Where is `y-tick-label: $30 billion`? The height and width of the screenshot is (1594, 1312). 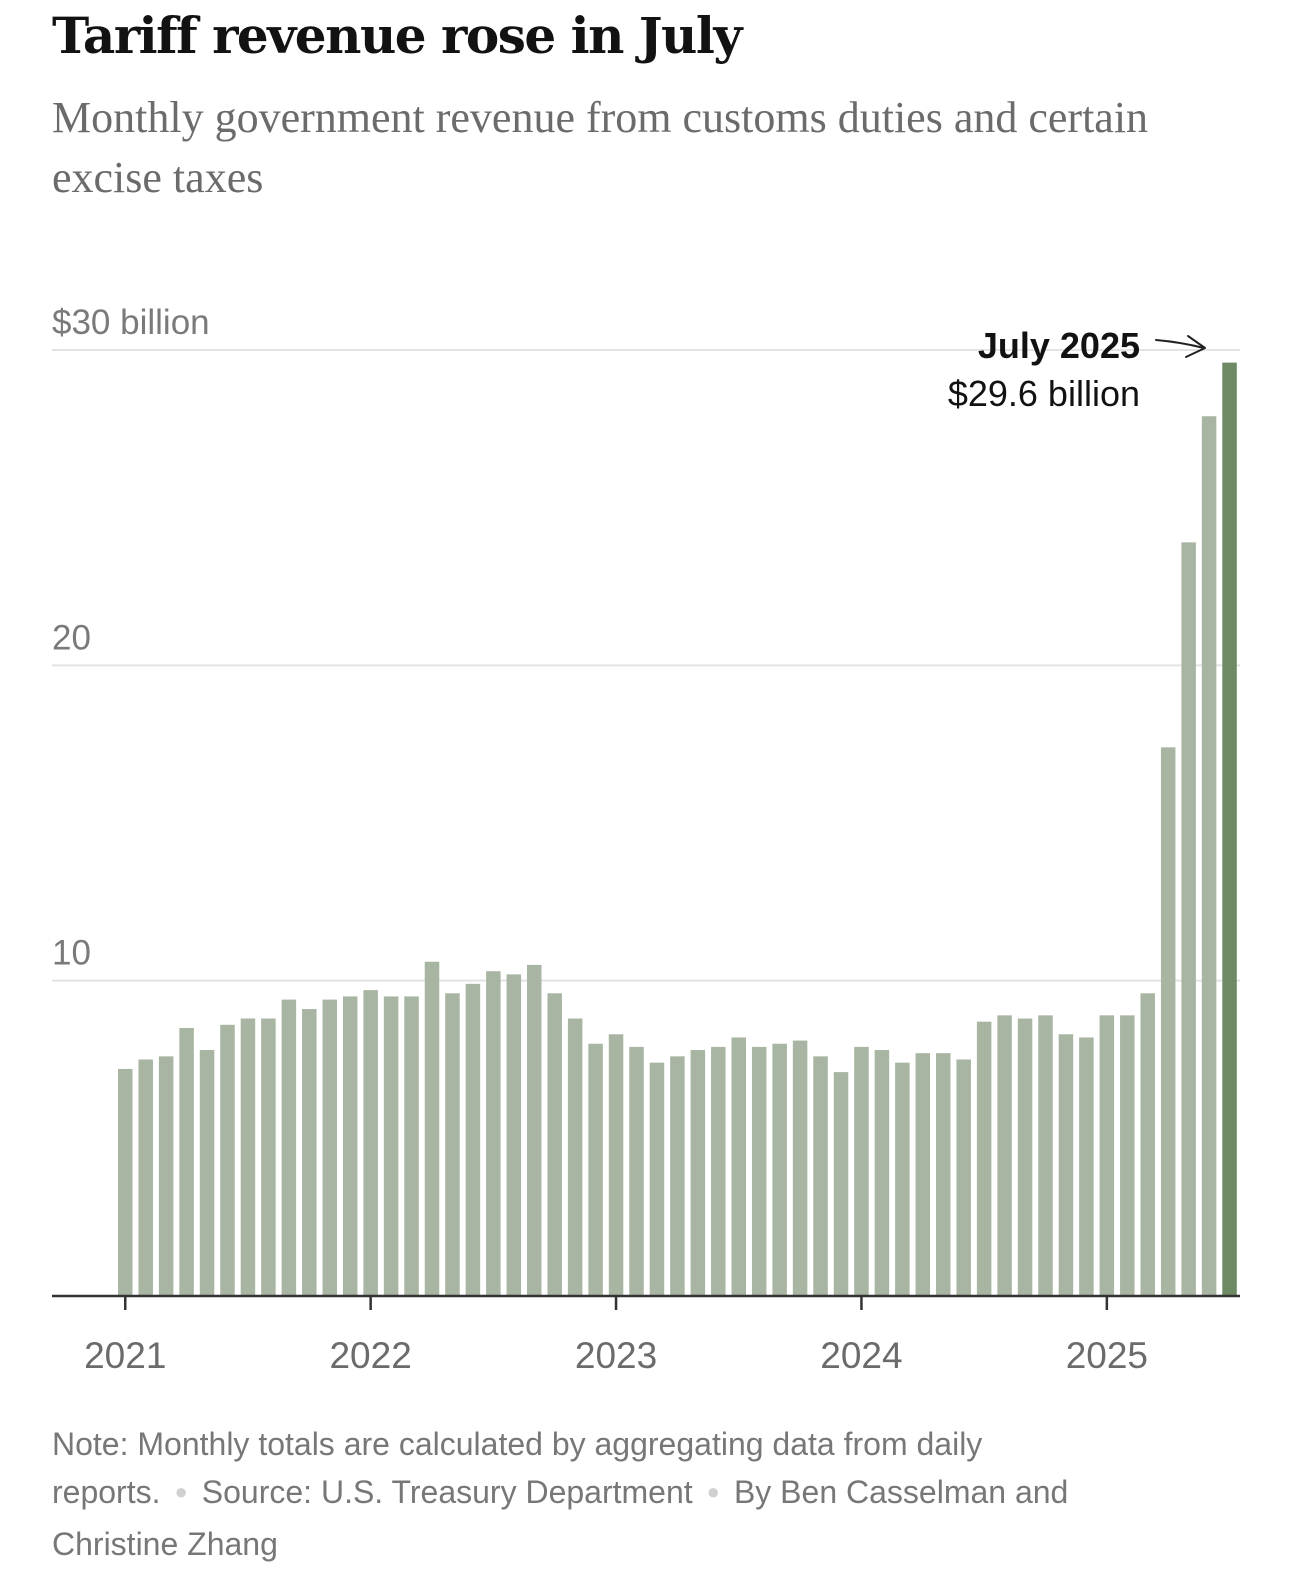 y-tick-label: $30 billion is located at coordinates (131, 322).